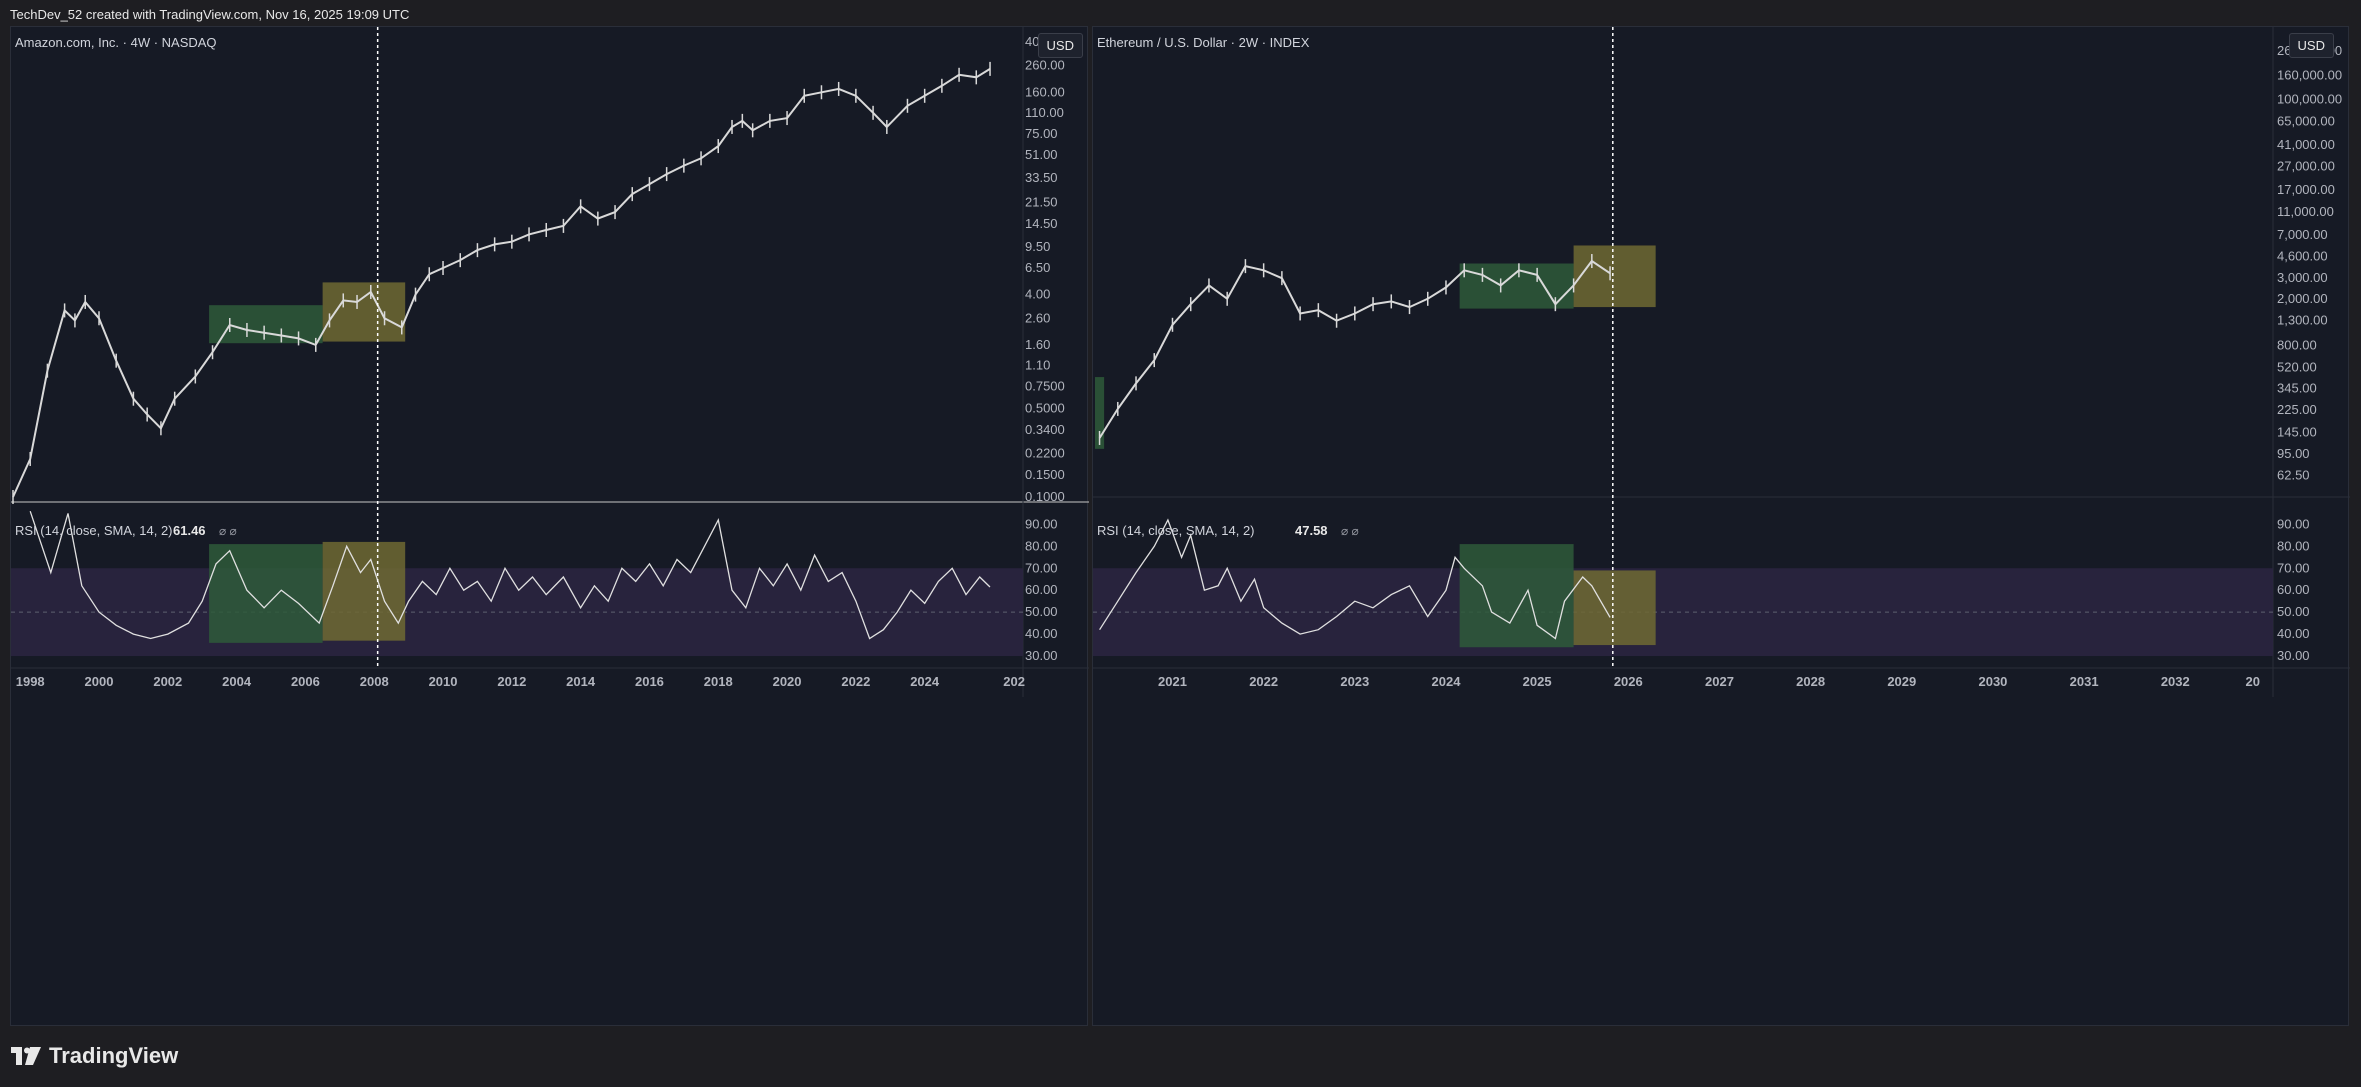 The image size is (2361, 1087). What do you see at coordinates (718, 681) in the screenshot?
I see `time-tick-label: 2018` at bounding box center [718, 681].